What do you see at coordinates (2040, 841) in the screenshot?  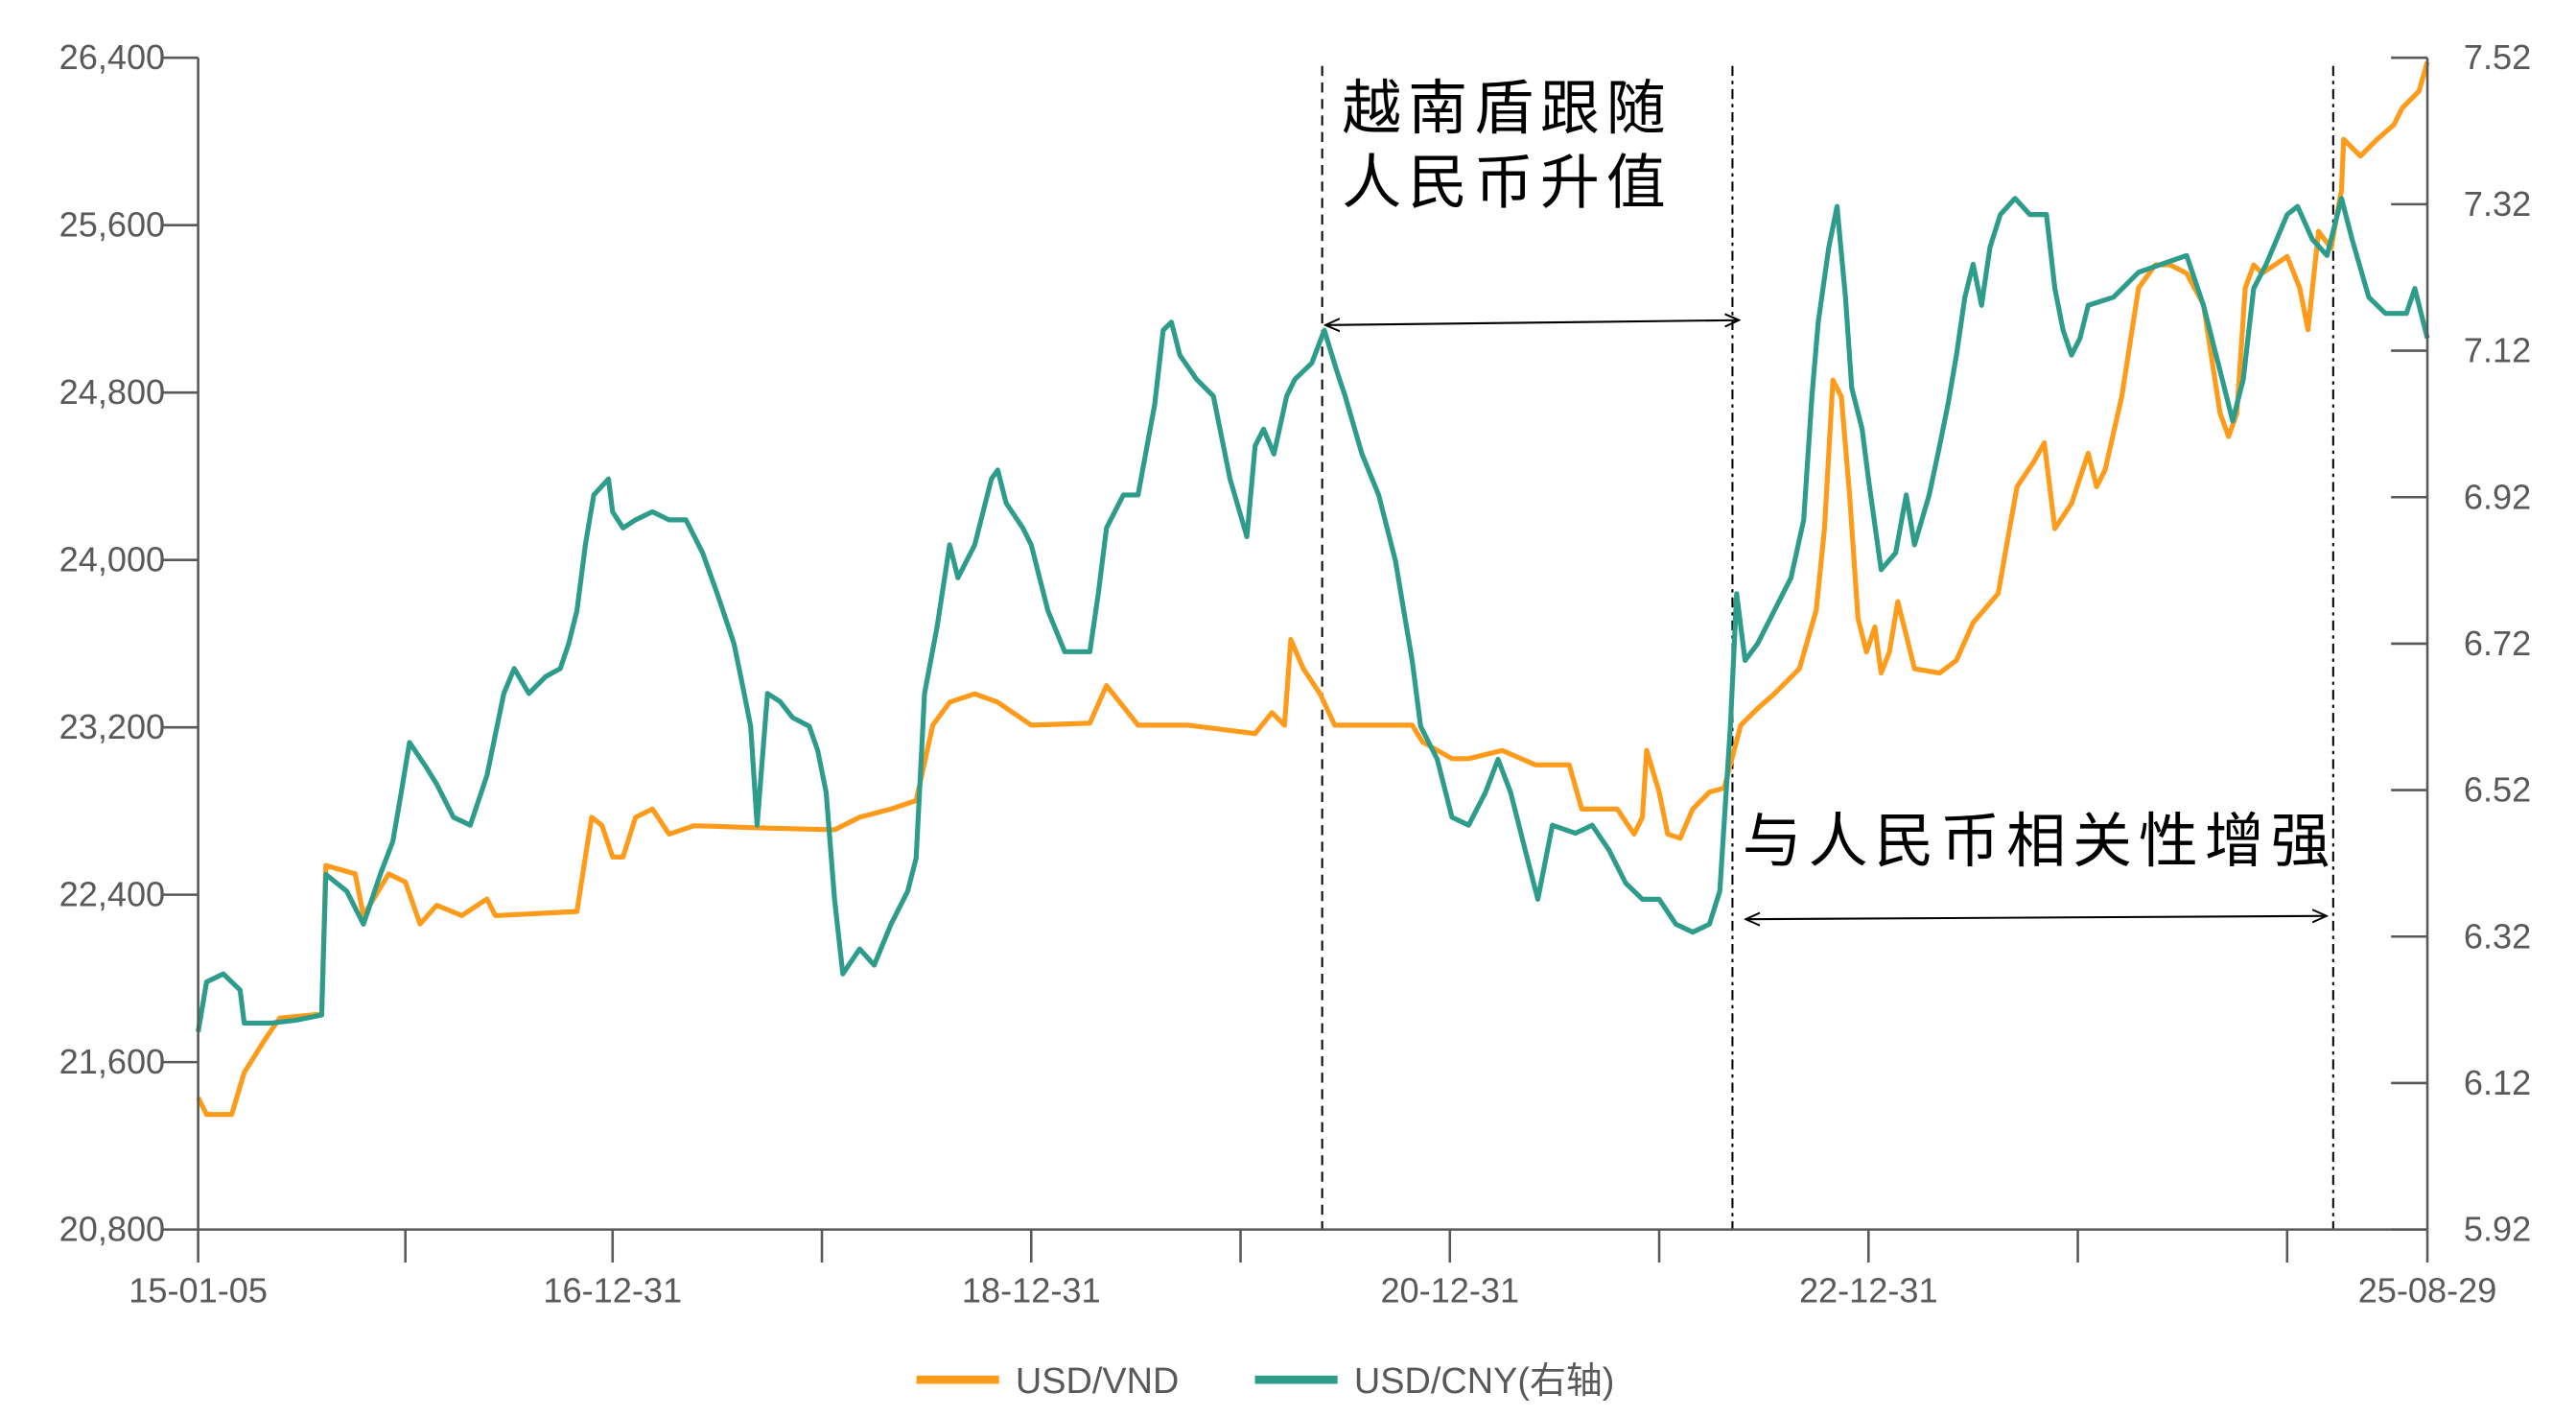 I see `annotation-text-line: 与人民币相关性增强` at bounding box center [2040, 841].